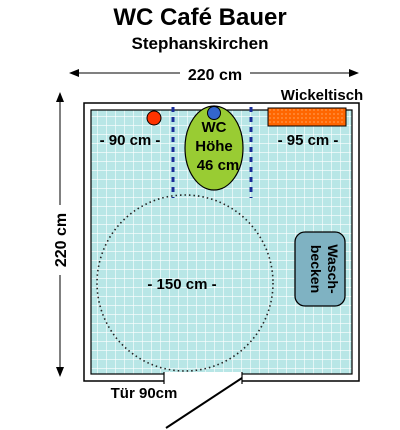 Image resolution: width=400 pixels, height=430 pixels. I want to click on red-marker, so click(154, 118).